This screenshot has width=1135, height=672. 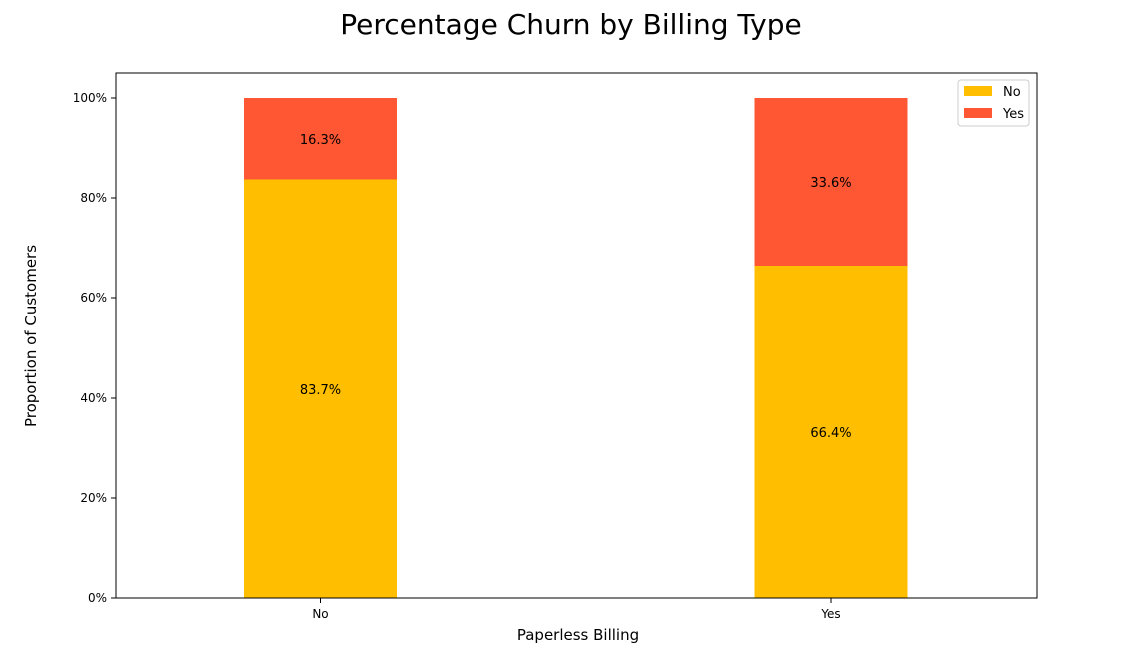 What do you see at coordinates (576, 609) in the screenshot?
I see `x-axis: No Yes` at bounding box center [576, 609].